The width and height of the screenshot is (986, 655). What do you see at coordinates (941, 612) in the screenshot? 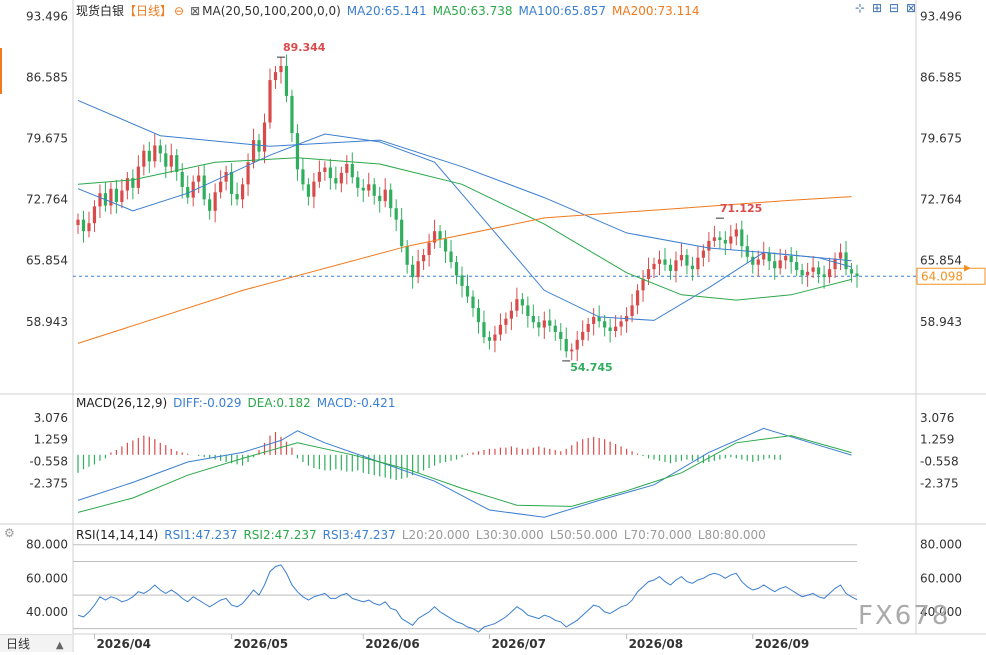
I see `rsi-tick-right: 40.000` at bounding box center [941, 612].